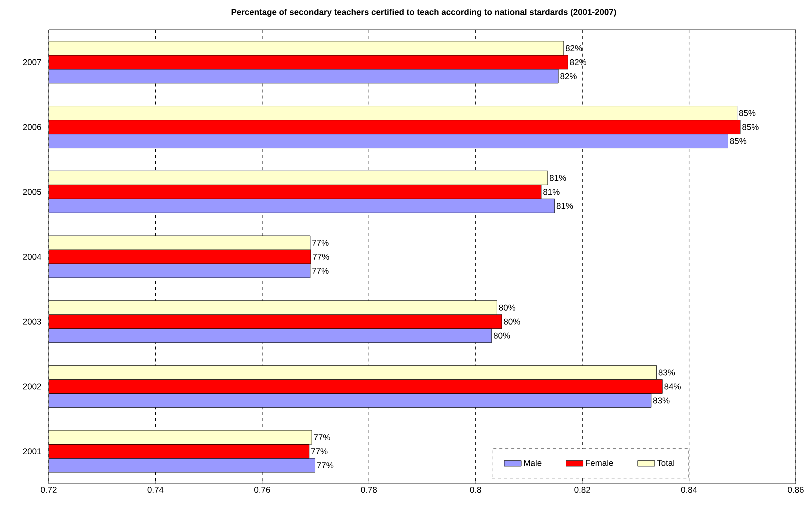  I want to click on data-label: 84%, so click(672, 387).